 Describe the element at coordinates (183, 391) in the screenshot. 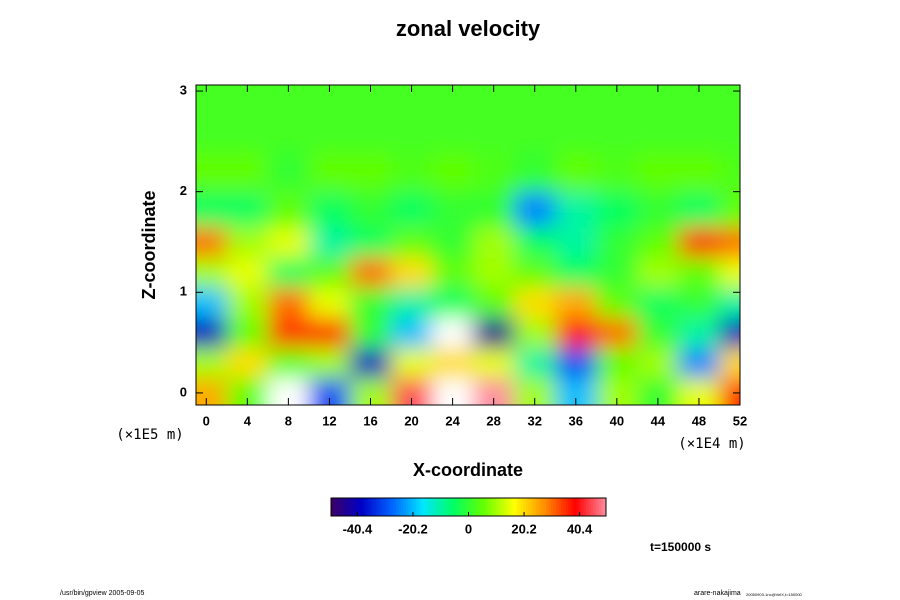

I see `y-tick-label: 0` at that location.